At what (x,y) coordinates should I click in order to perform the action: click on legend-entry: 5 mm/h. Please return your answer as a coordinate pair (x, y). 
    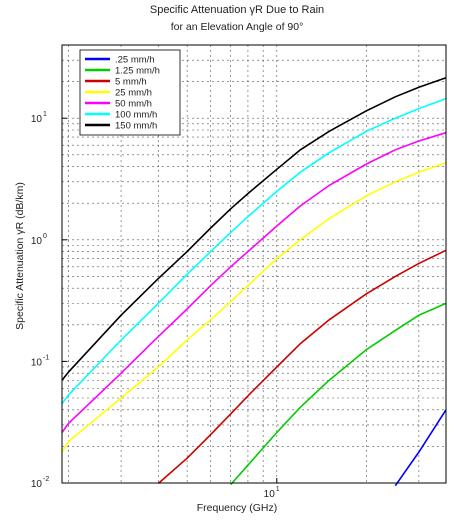
    Looking at the image, I should click on (131, 82).